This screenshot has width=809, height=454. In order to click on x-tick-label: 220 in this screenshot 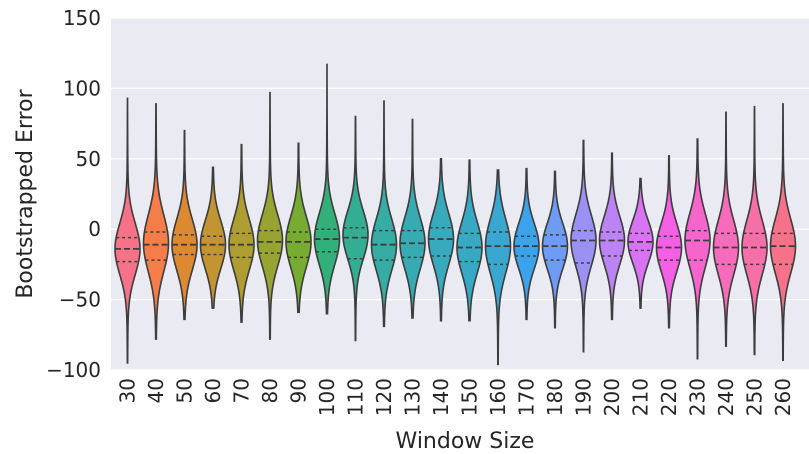, I will do `click(669, 397)`.